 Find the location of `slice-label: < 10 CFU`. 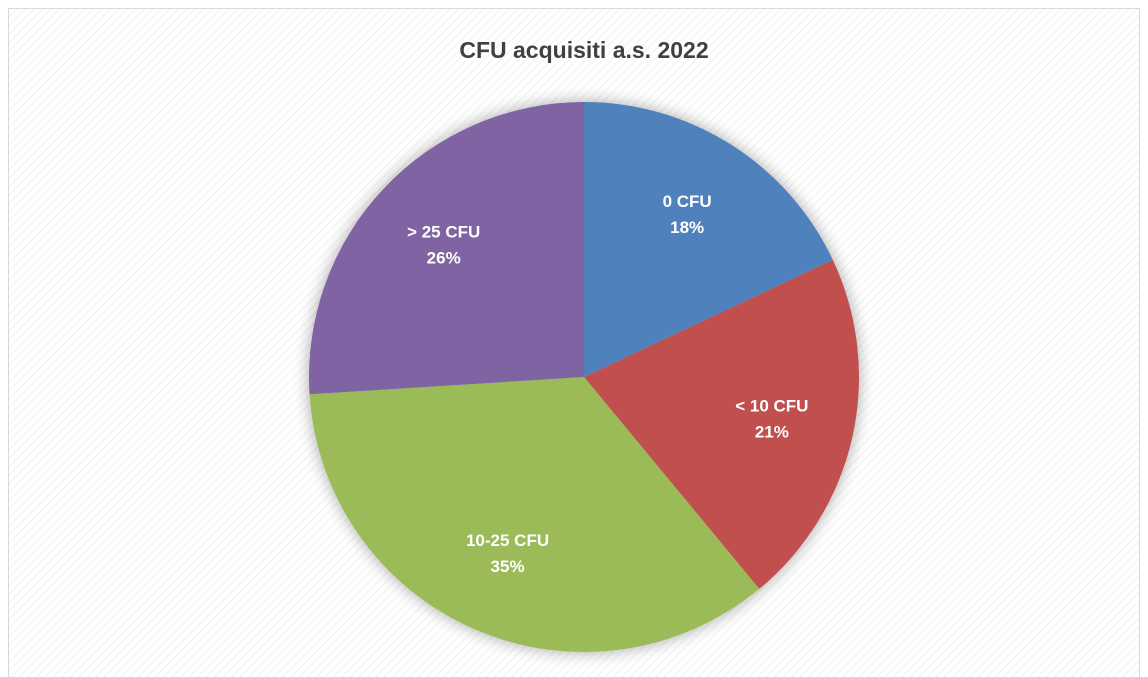

slice-label: < 10 CFU is located at coordinates (771, 405).